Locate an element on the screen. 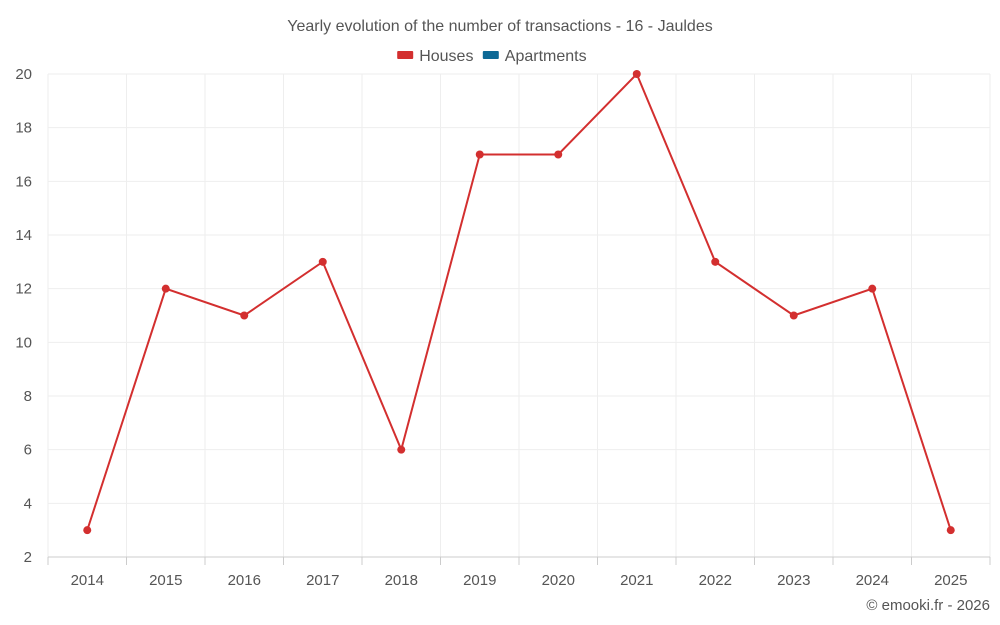 The image size is (1000, 625). legend-item-apartments: Apartments is located at coordinates (534, 56).